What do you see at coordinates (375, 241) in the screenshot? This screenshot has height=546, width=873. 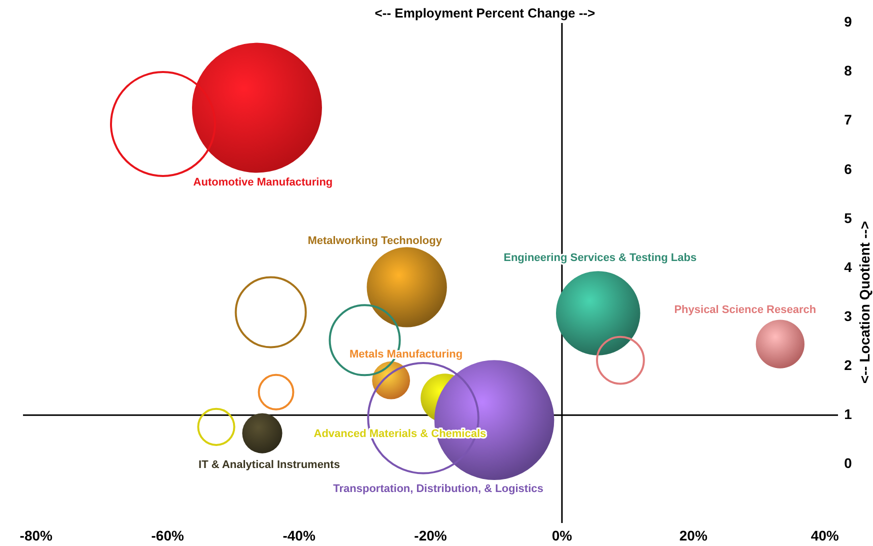 I see `series-label: Metalworking Technology` at bounding box center [375, 241].